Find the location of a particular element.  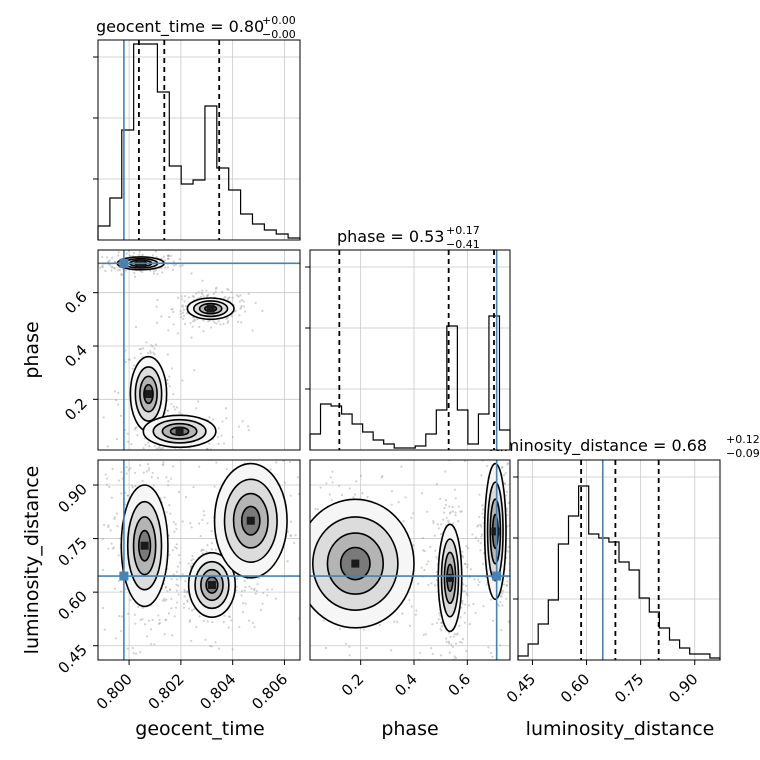

ylabel-phase: phase is located at coordinates (32, 349).